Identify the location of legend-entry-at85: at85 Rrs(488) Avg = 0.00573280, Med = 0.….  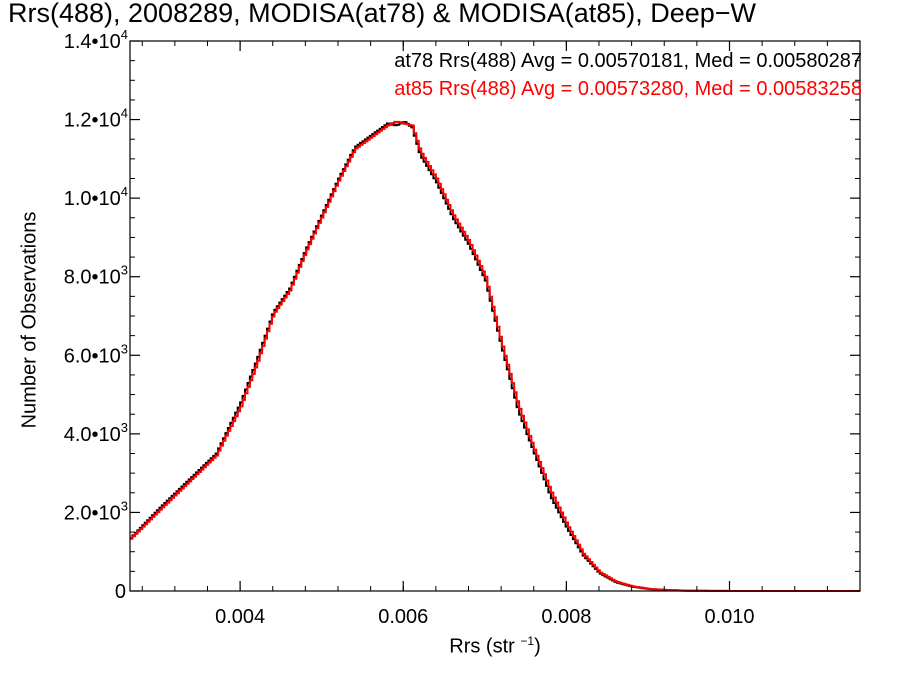
(628, 89).